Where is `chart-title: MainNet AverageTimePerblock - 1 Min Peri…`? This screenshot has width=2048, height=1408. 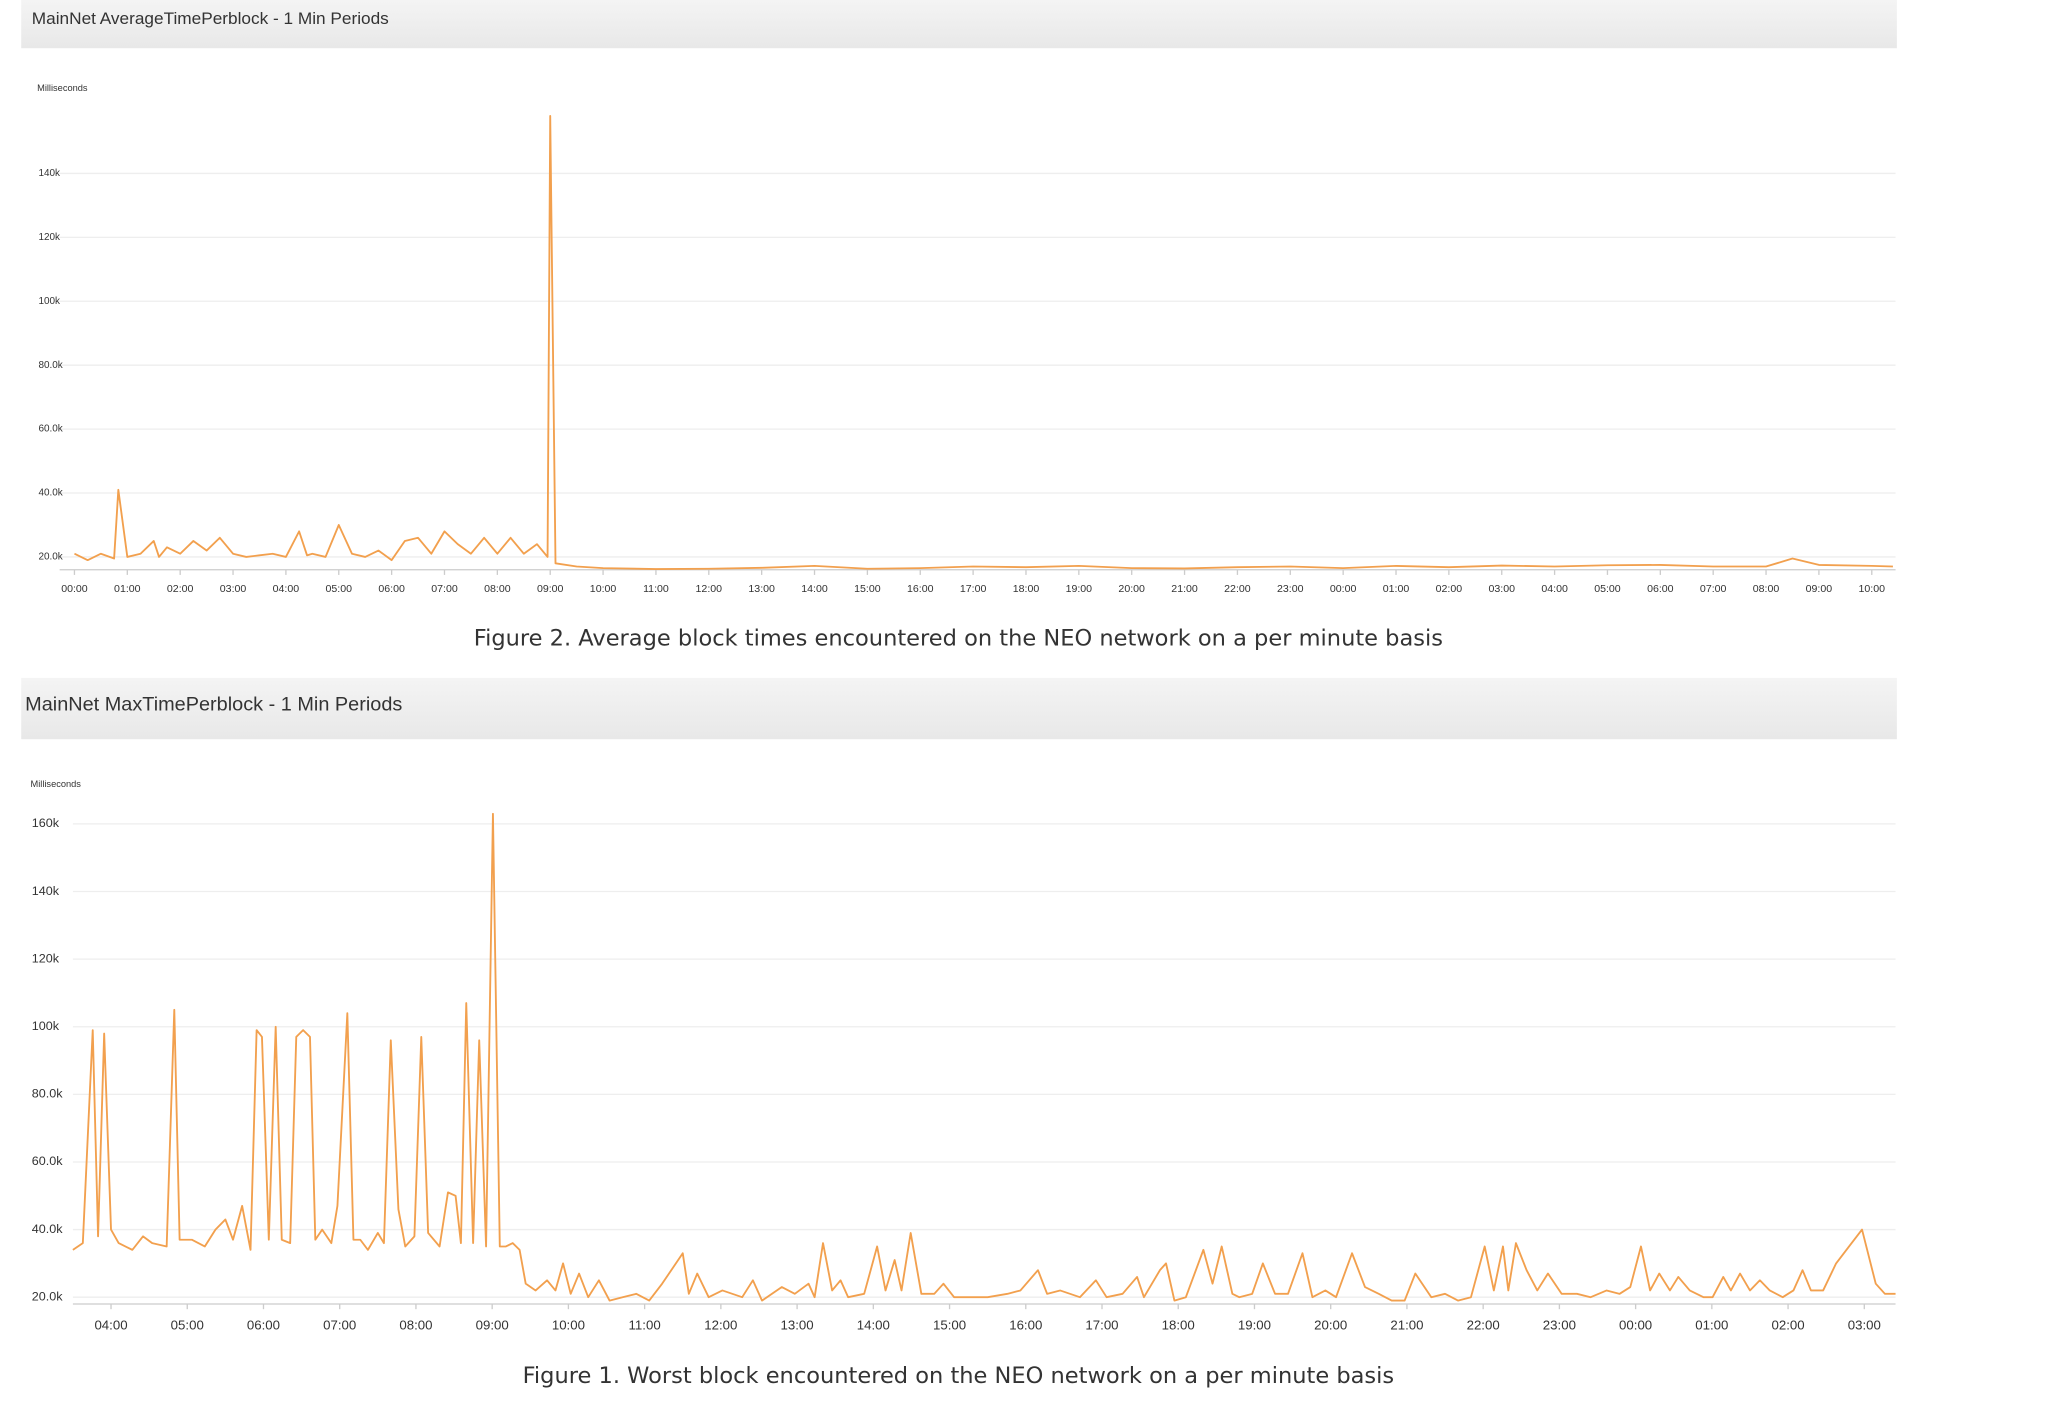
chart-title: MainNet AverageTimePerblock - 1 Min Peri… is located at coordinates (210, 18).